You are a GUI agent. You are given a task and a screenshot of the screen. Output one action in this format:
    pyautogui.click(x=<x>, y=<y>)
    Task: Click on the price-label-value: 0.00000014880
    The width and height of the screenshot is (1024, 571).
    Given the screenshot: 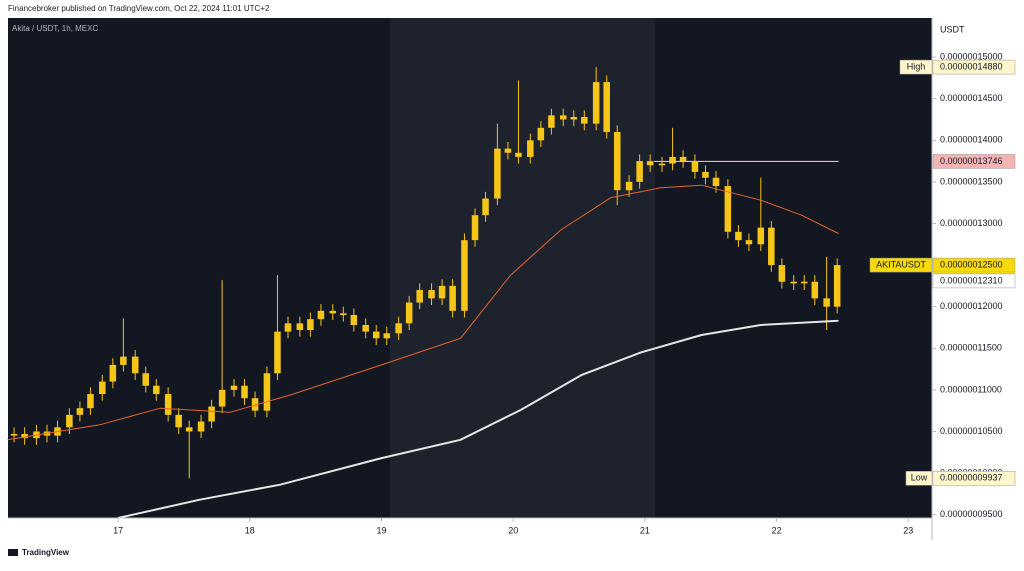 What is the action you would take?
    pyautogui.click(x=971, y=66)
    